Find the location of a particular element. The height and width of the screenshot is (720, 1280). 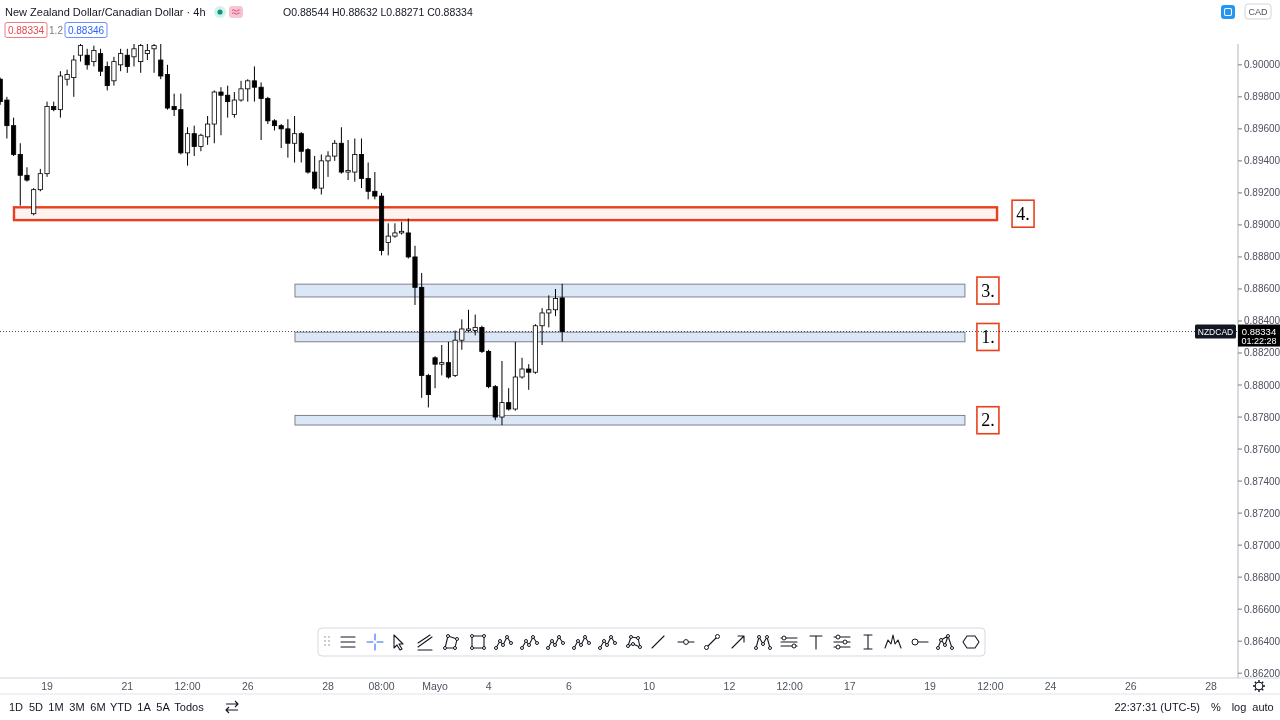

text: 6M is located at coordinates (98, 706).